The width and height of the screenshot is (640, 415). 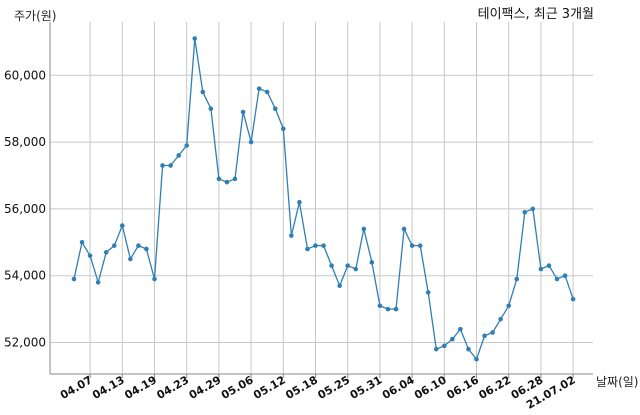 What do you see at coordinates (495, 387) in the screenshot?
I see `x-tick-label: 06.22` at bounding box center [495, 387].